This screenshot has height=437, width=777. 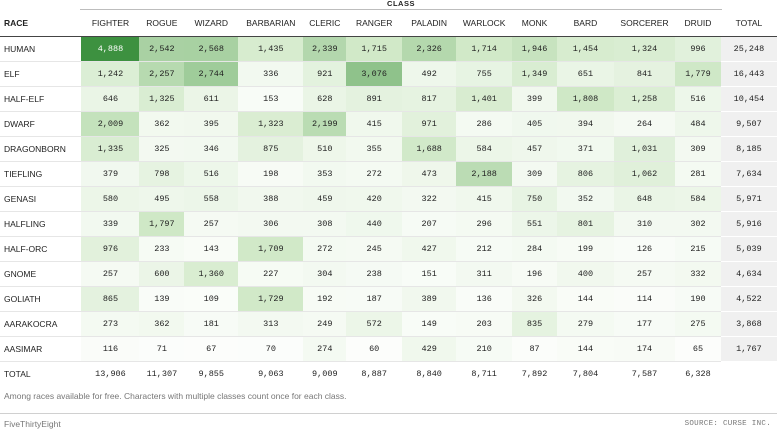 What do you see at coordinates (585, 149) in the screenshot?
I see `heat-cell: 371` at bounding box center [585, 149].